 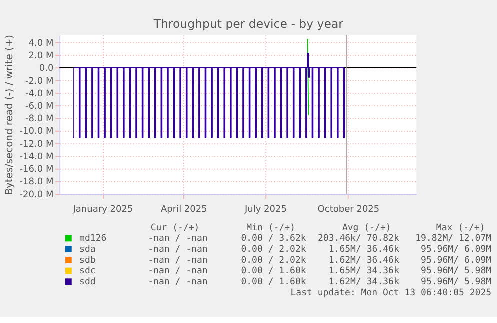 I want to click on text: 1.62M/ 36.46k, so click(x=364, y=261).